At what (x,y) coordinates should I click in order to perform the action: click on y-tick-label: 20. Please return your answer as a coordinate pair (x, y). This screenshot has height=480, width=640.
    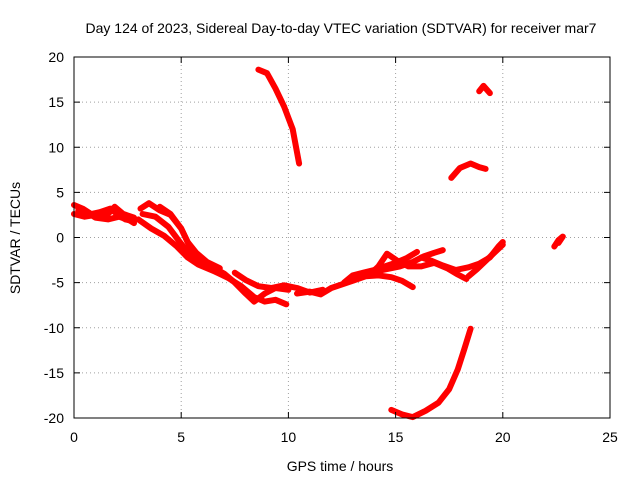
    Looking at the image, I should click on (56, 57).